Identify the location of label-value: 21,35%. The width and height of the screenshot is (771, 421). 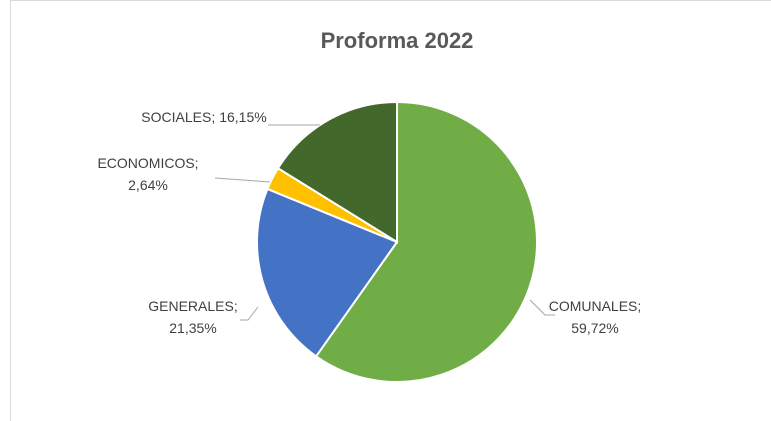
(192, 328).